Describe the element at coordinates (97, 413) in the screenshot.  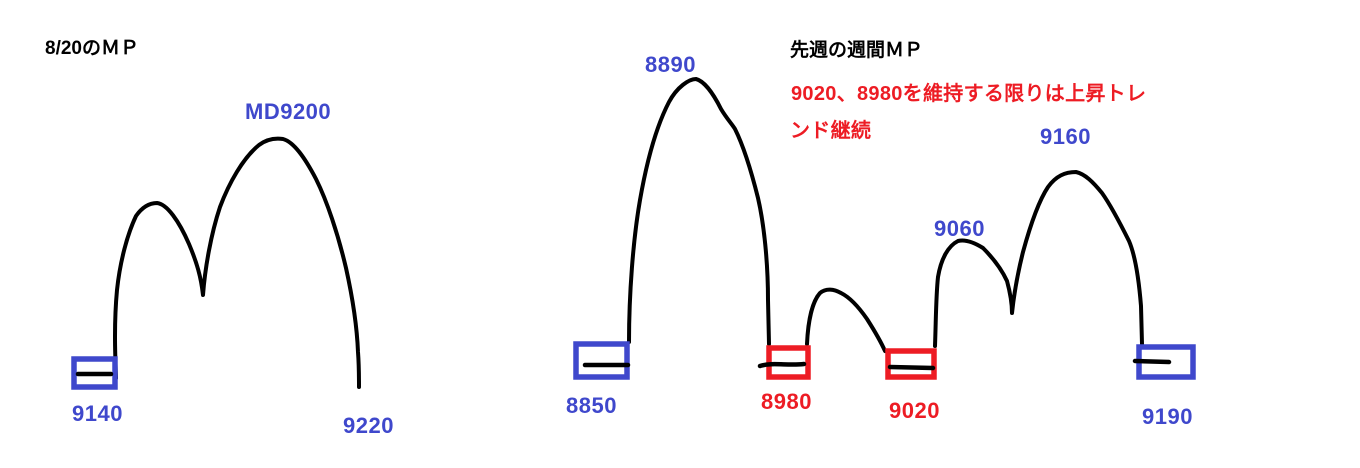
I see `daily-low-label: 9140` at that location.